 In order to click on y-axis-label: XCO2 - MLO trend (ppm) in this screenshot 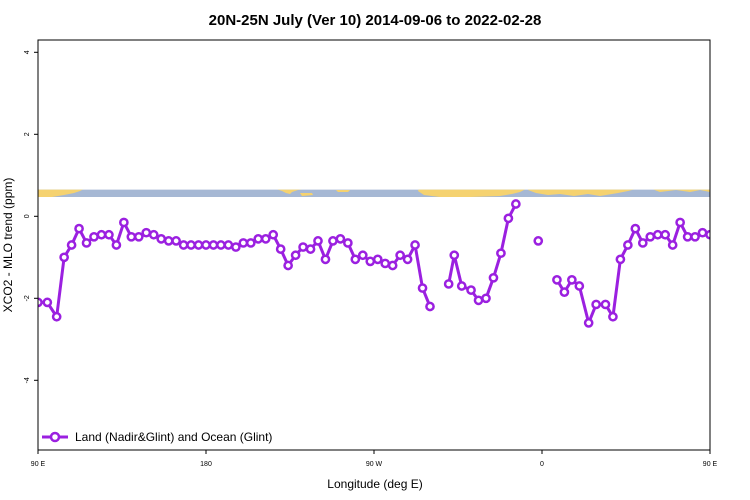, I will do `click(8, 245)`.